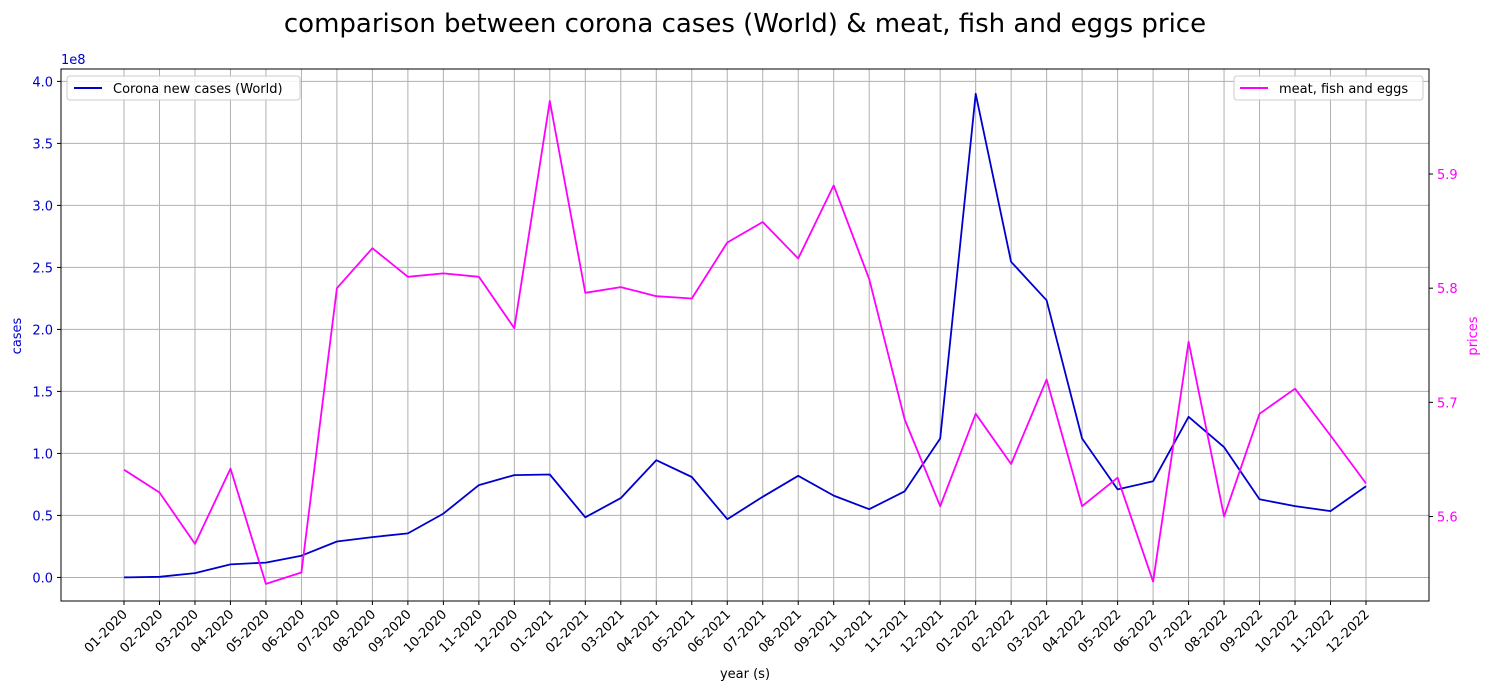 The image size is (1489, 691). I want to click on left-tick-label: 2.0, so click(42, 330).